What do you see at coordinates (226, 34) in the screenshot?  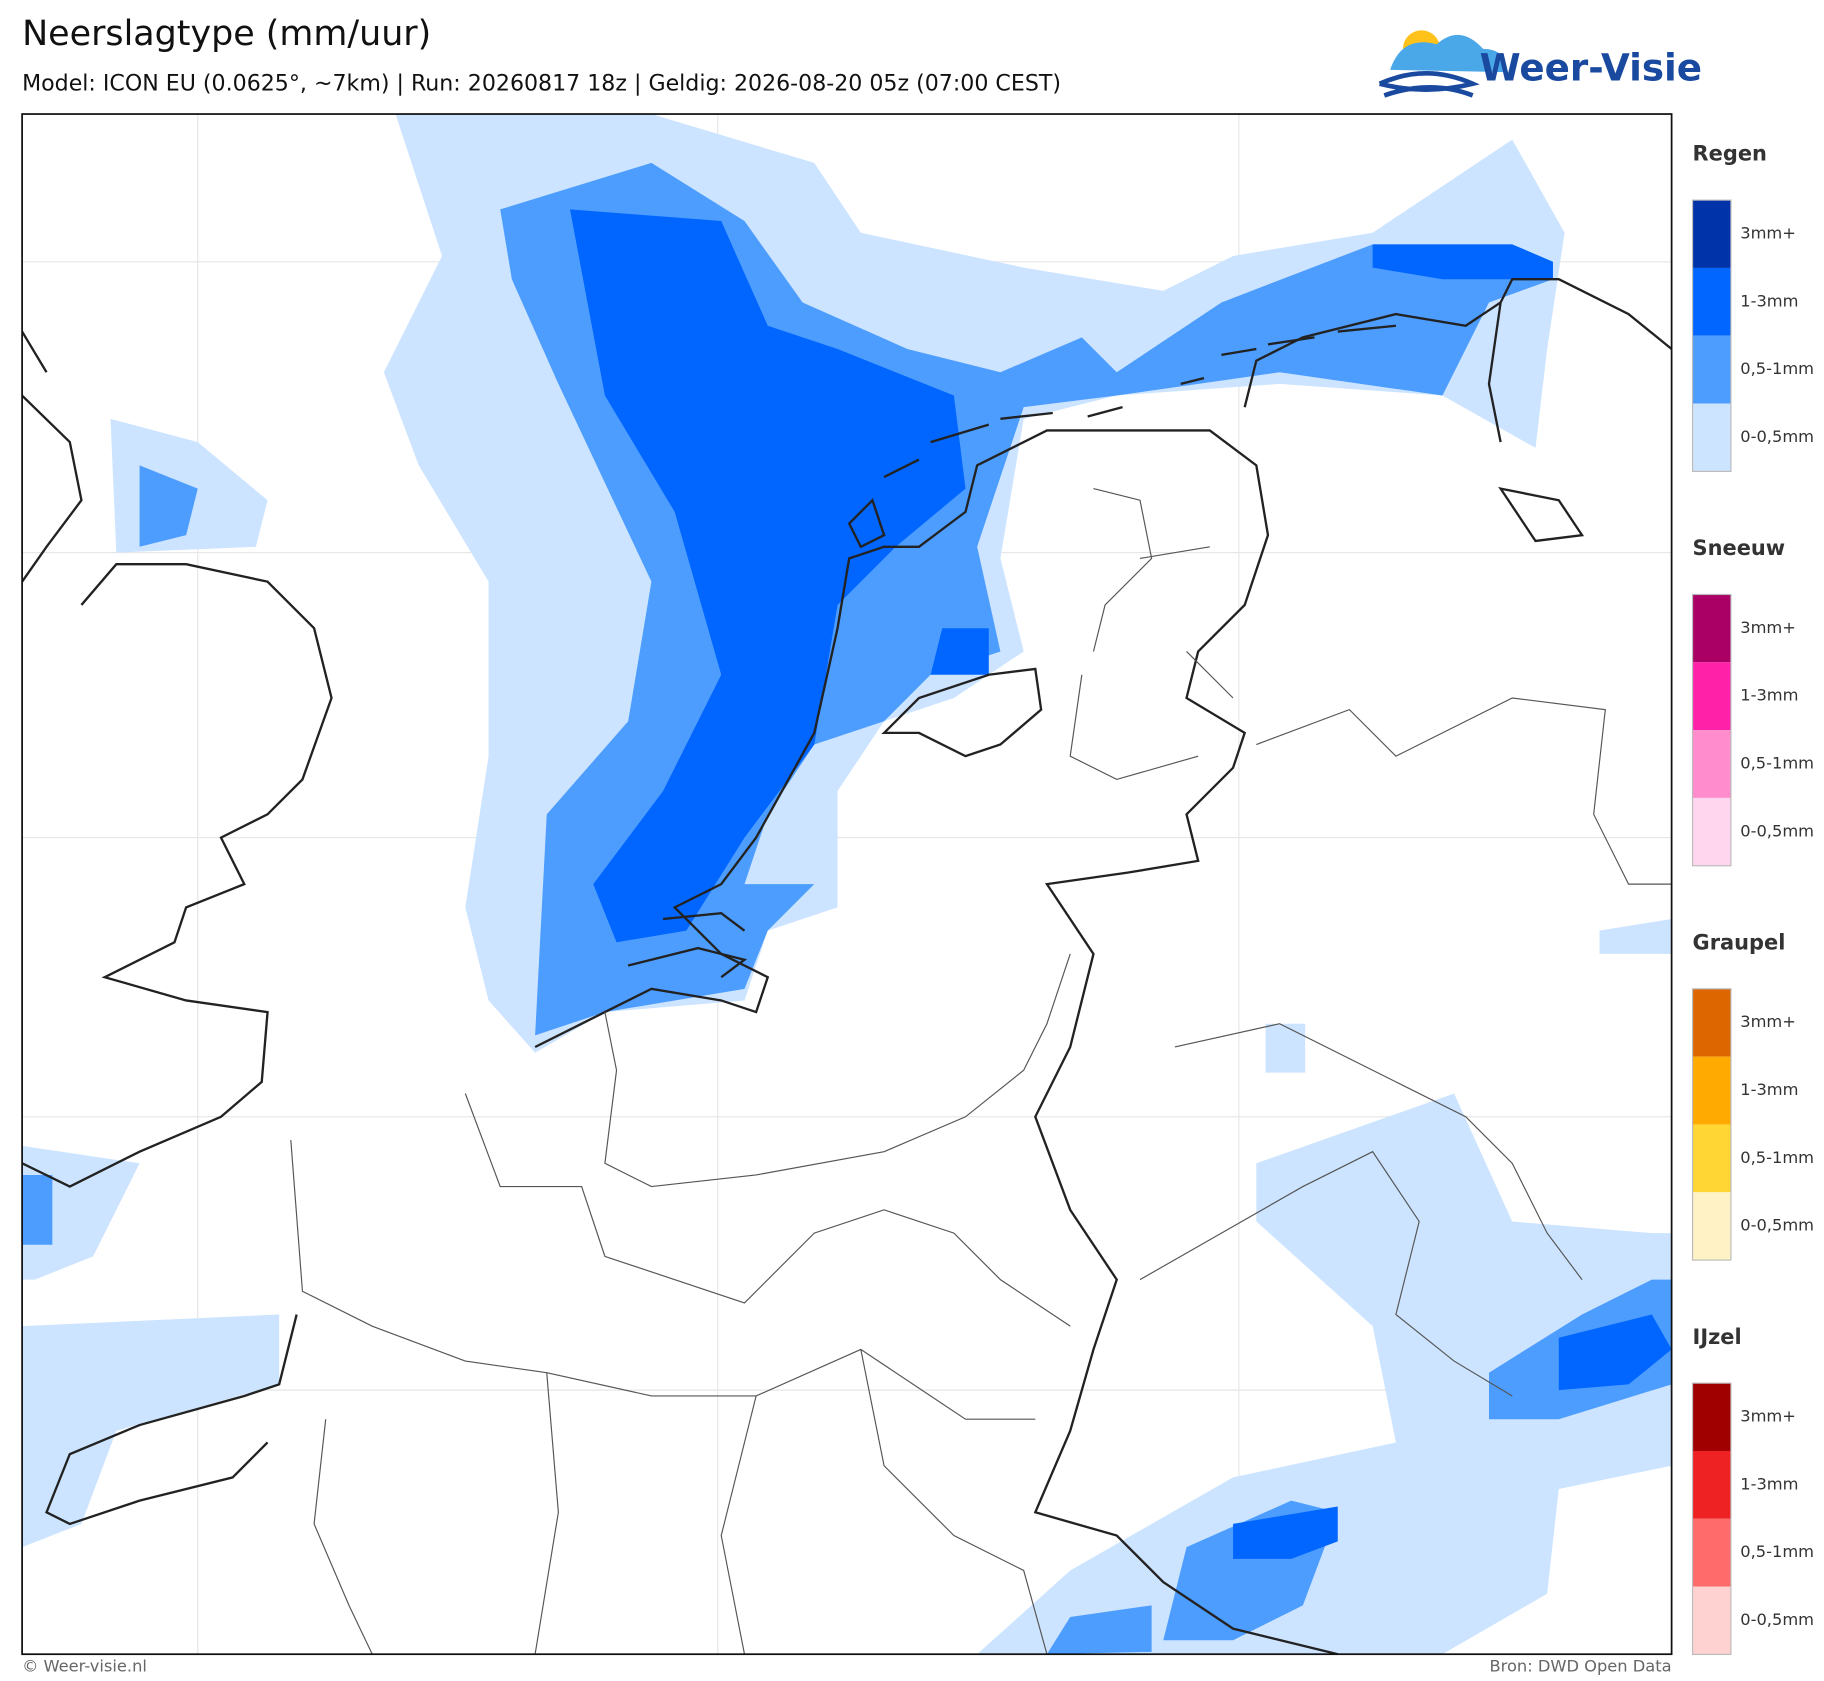 I see `title: Neerslagtype (mm/uur)` at bounding box center [226, 34].